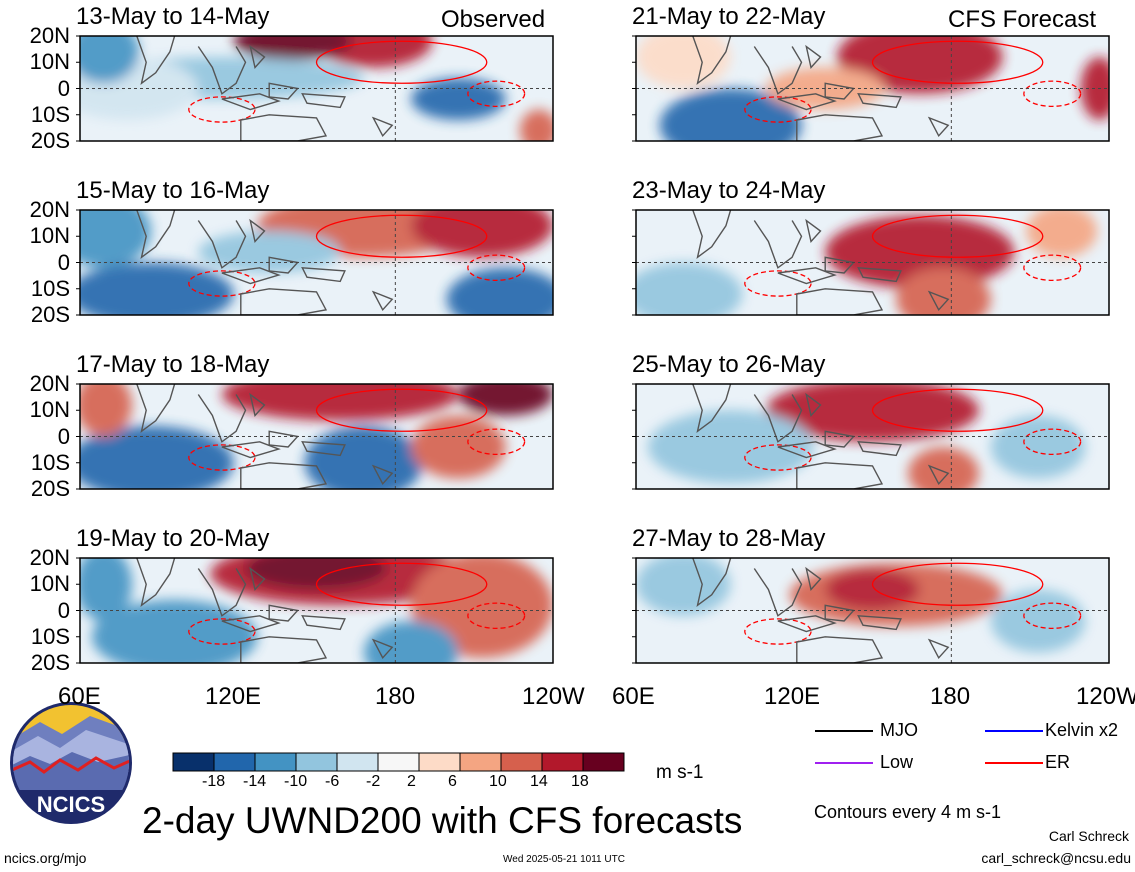  What do you see at coordinates (50, 288) in the screenshot?
I see `lat-label-1-3: 10S` at bounding box center [50, 288].